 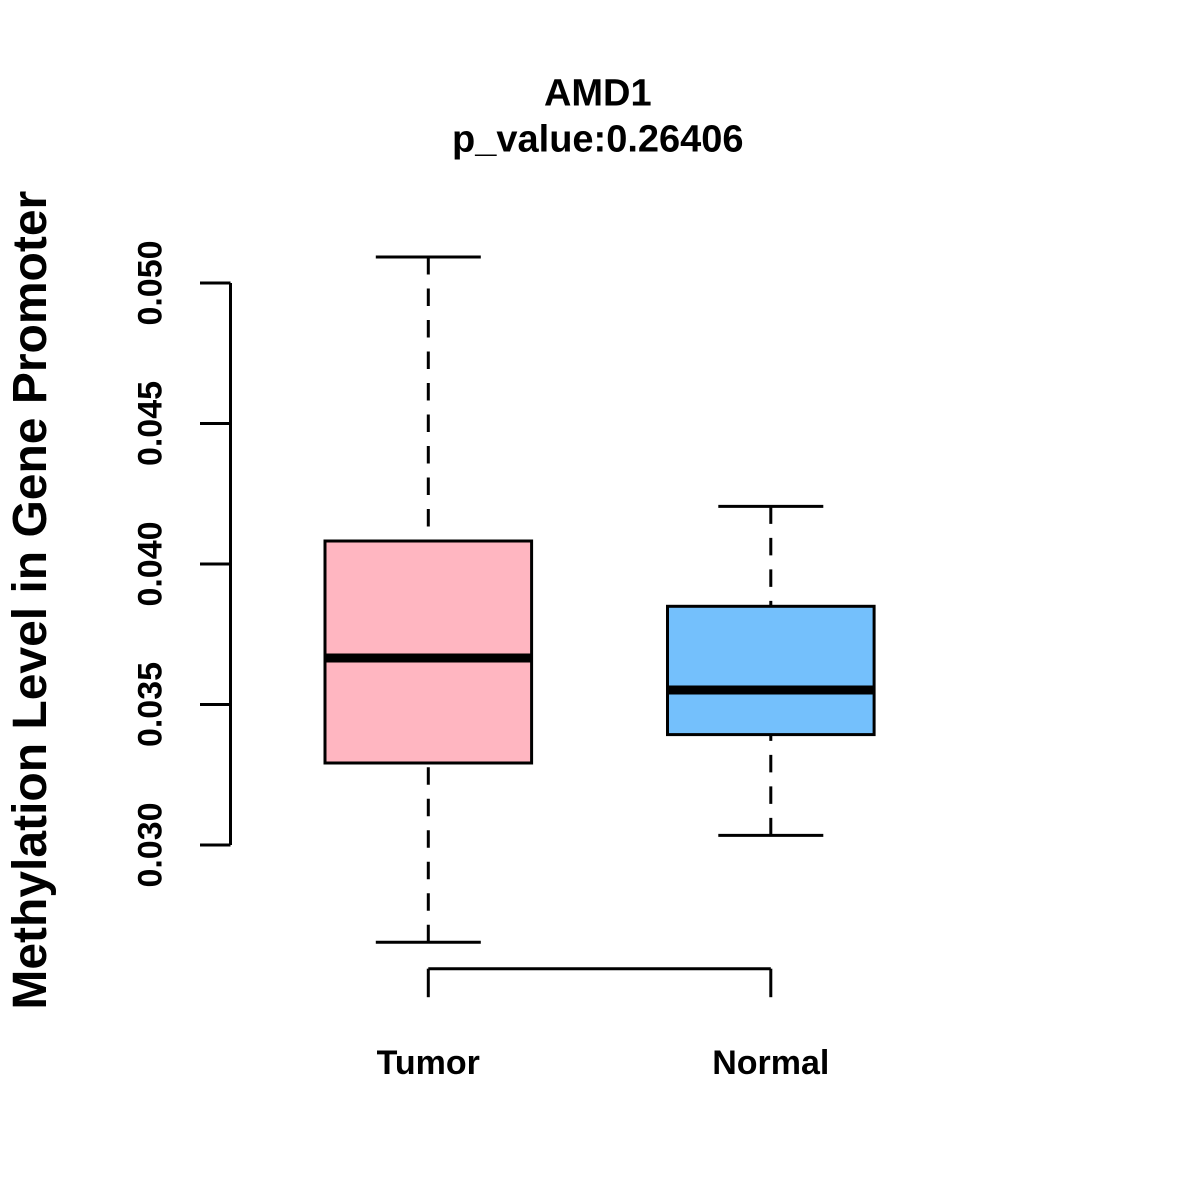 What do you see at coordinates (30, 600) in the screenshot?
I see `svg-text:Methylation Level in Gene Prom: Methylation Level in Gene Promoter` at bounding box center [30, 600].